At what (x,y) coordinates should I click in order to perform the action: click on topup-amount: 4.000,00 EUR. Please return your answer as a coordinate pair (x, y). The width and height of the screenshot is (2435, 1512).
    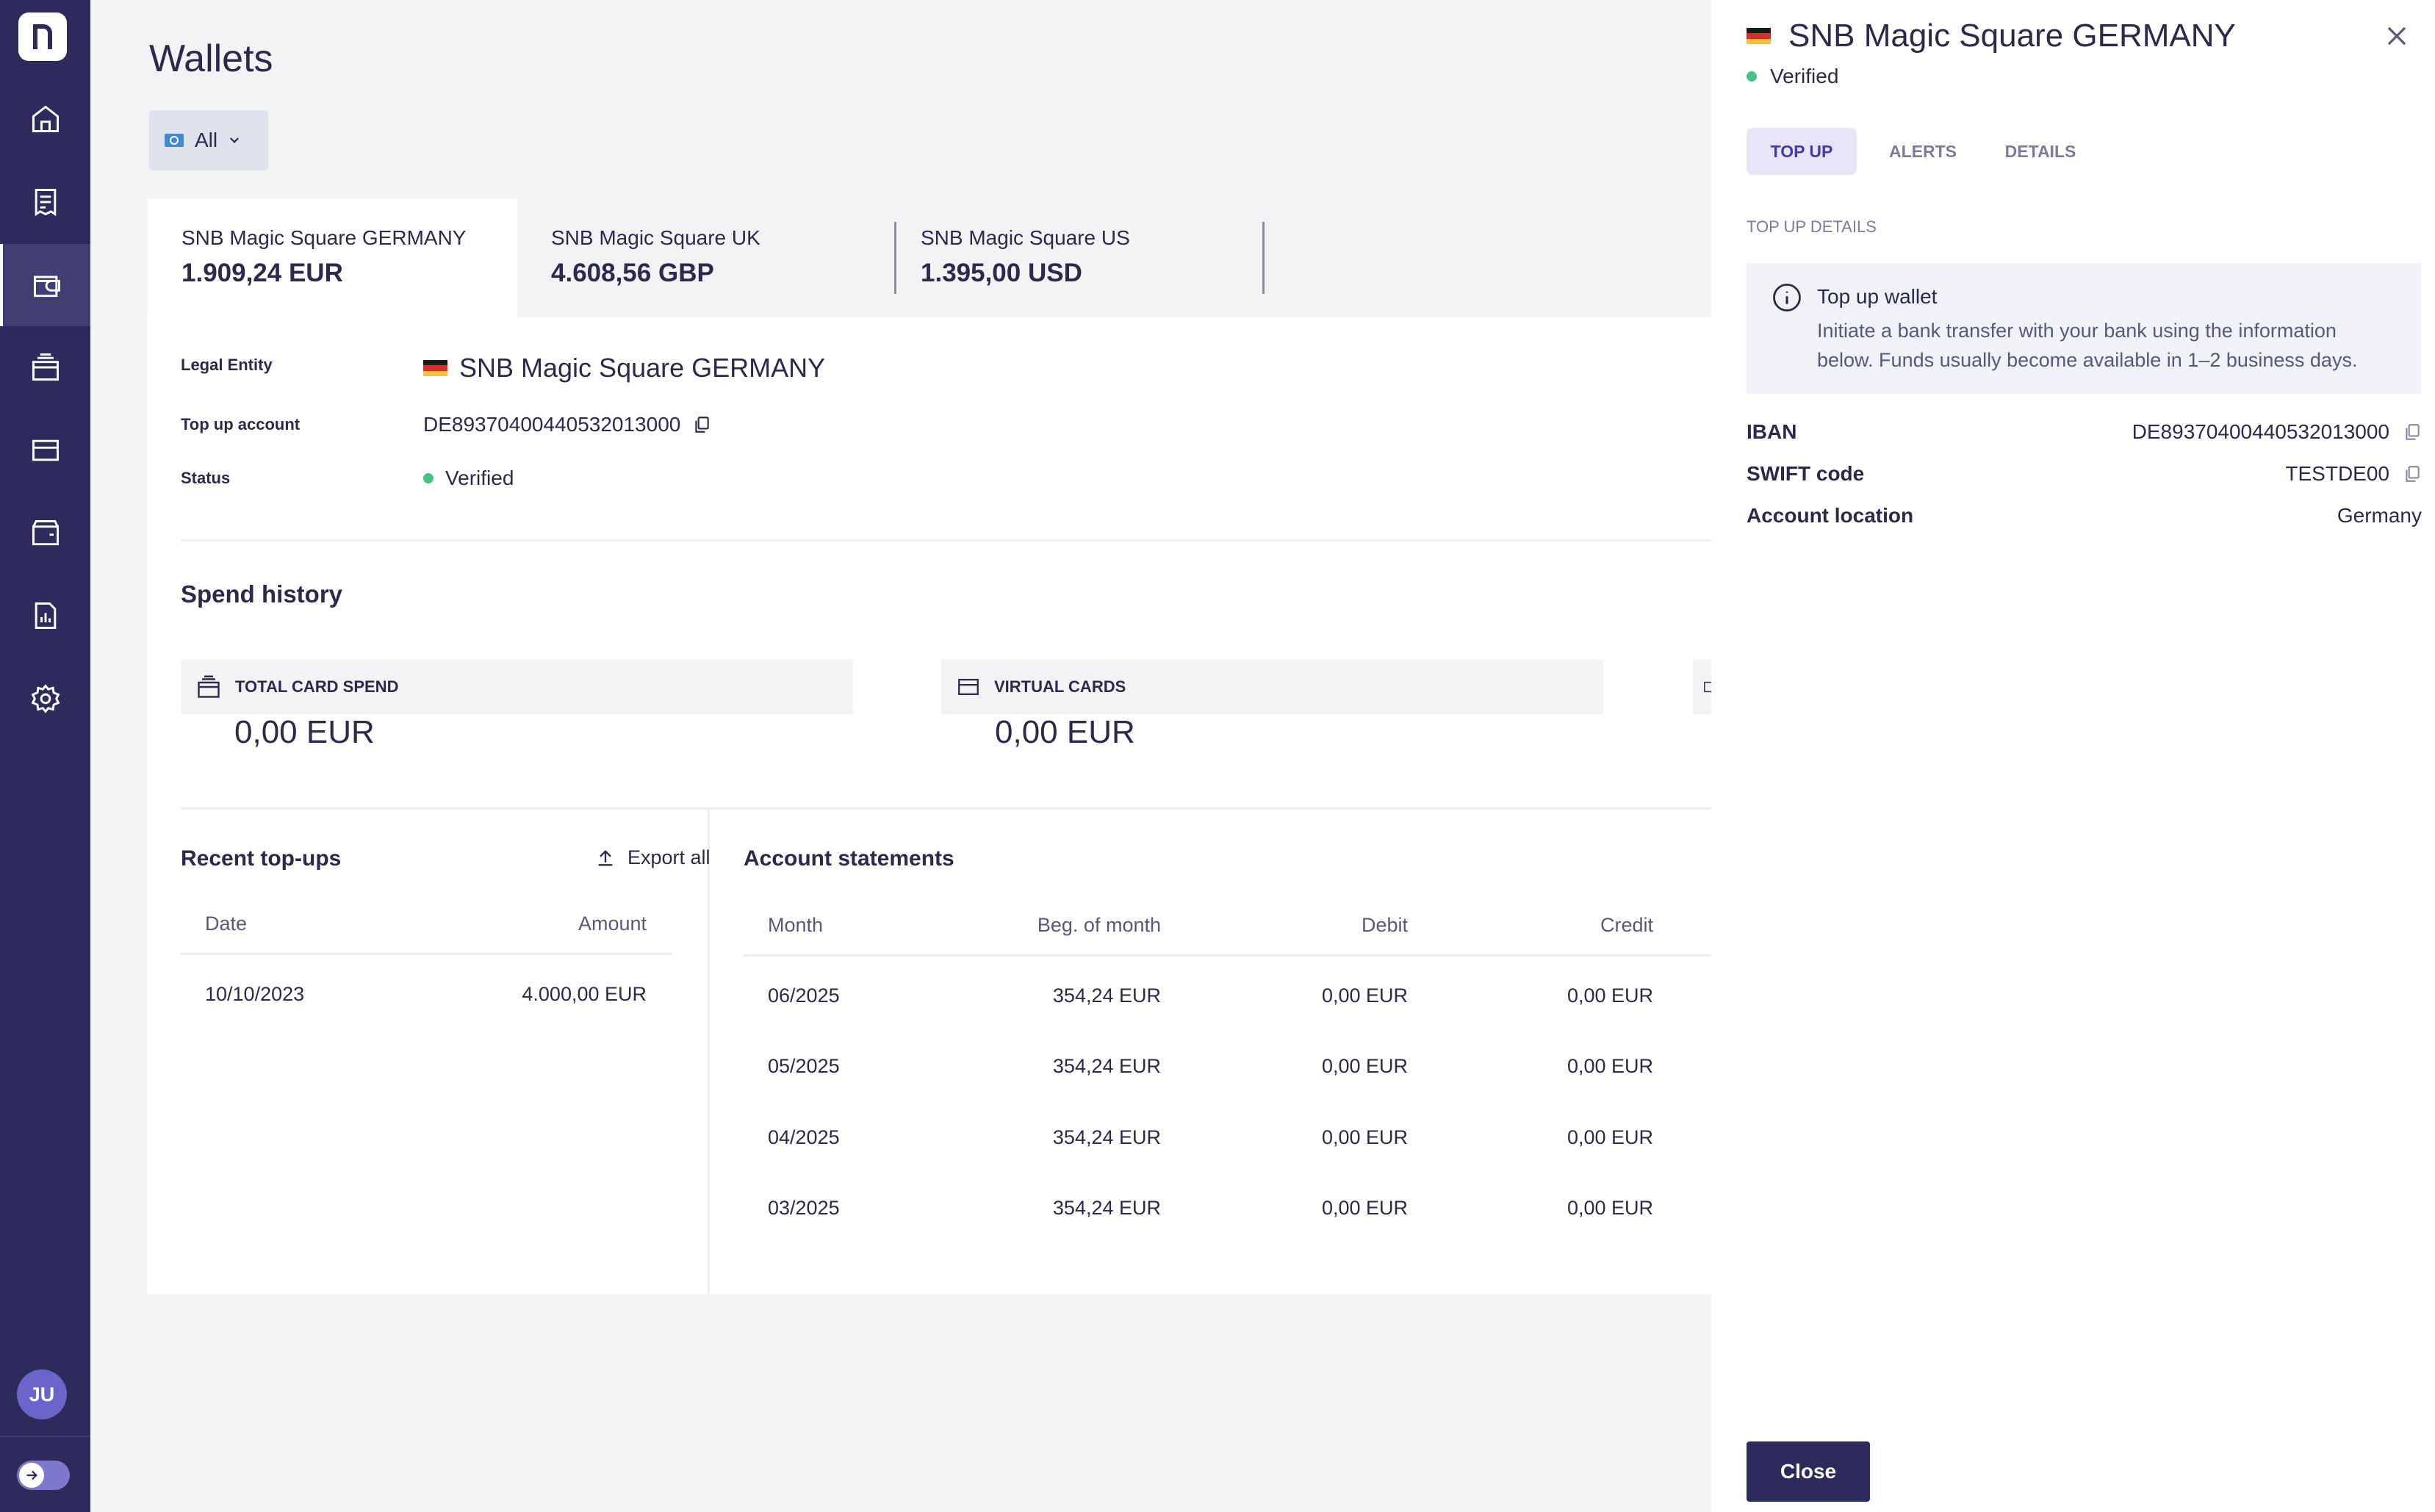
    Looking at the image, I should click on (584, 994).